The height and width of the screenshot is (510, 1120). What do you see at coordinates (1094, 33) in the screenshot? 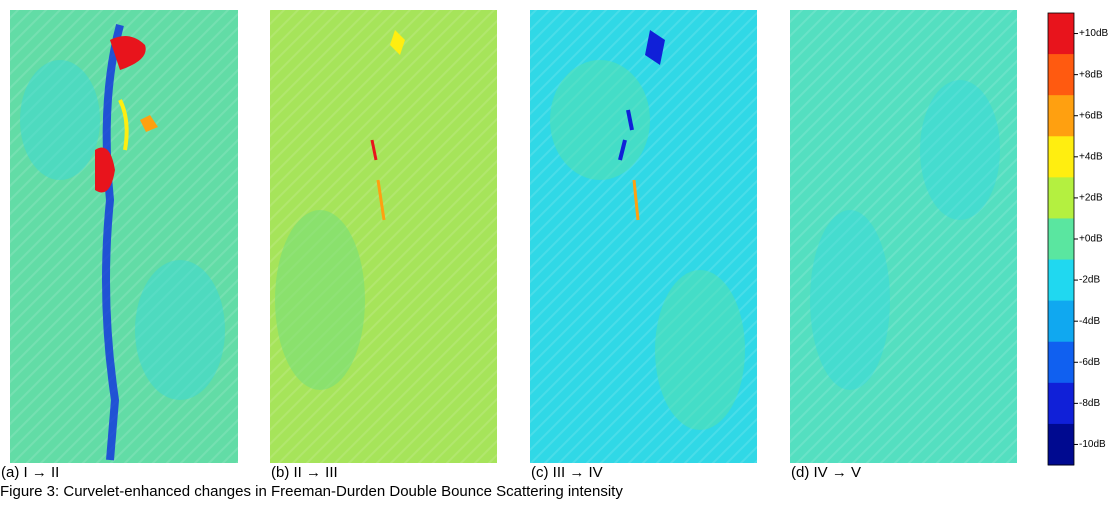
I see `colorbar-label: +10dB` at bounding box center [1094, 33].